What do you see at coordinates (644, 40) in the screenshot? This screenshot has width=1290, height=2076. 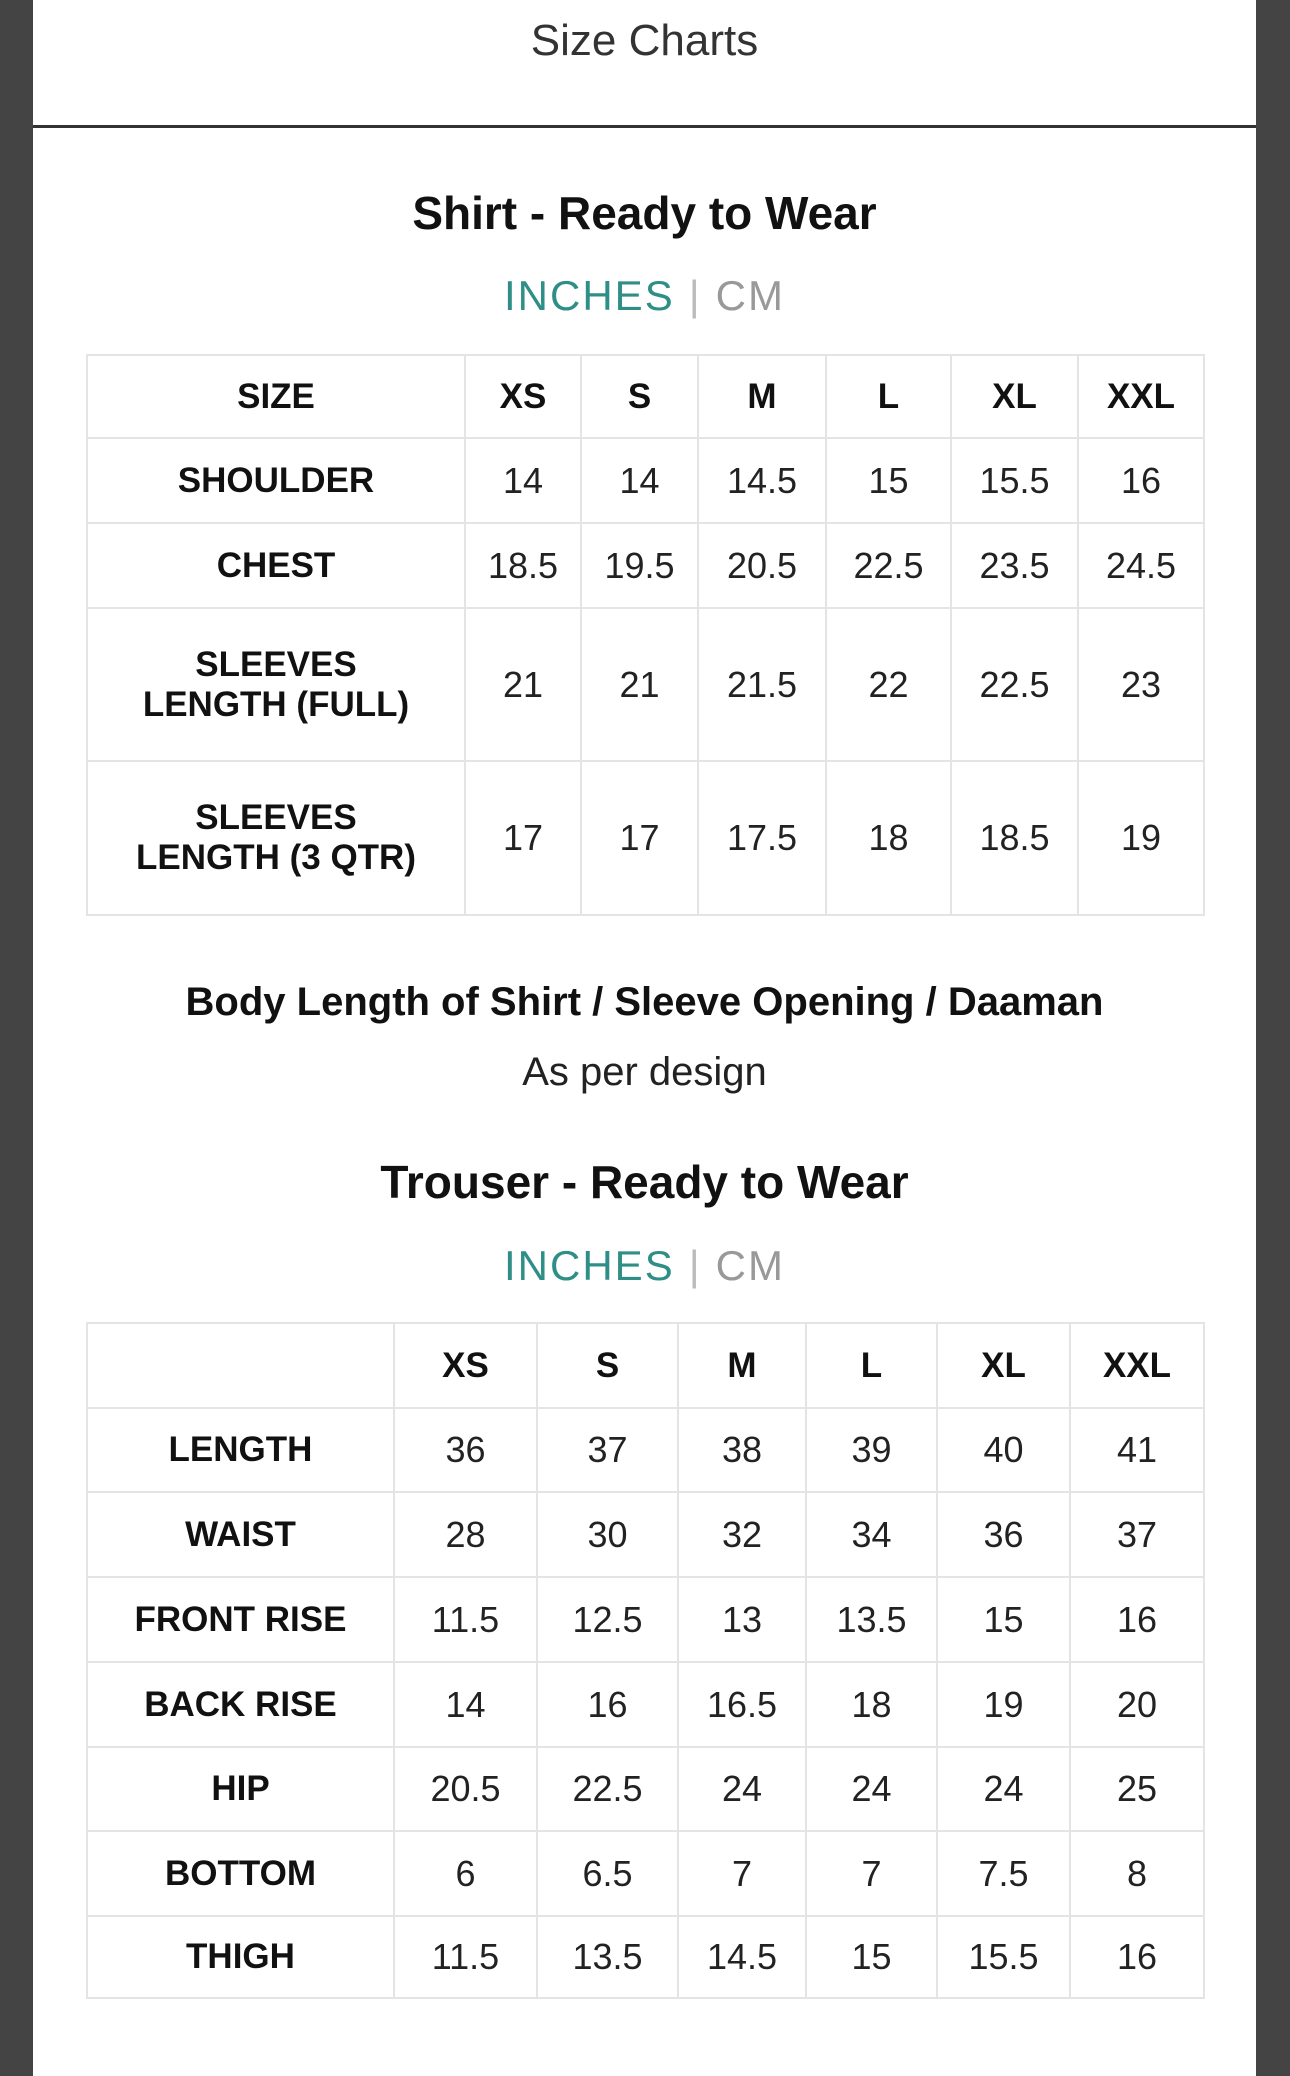 I see `modal-title: Size Charts` at bounding box center [644, 40].